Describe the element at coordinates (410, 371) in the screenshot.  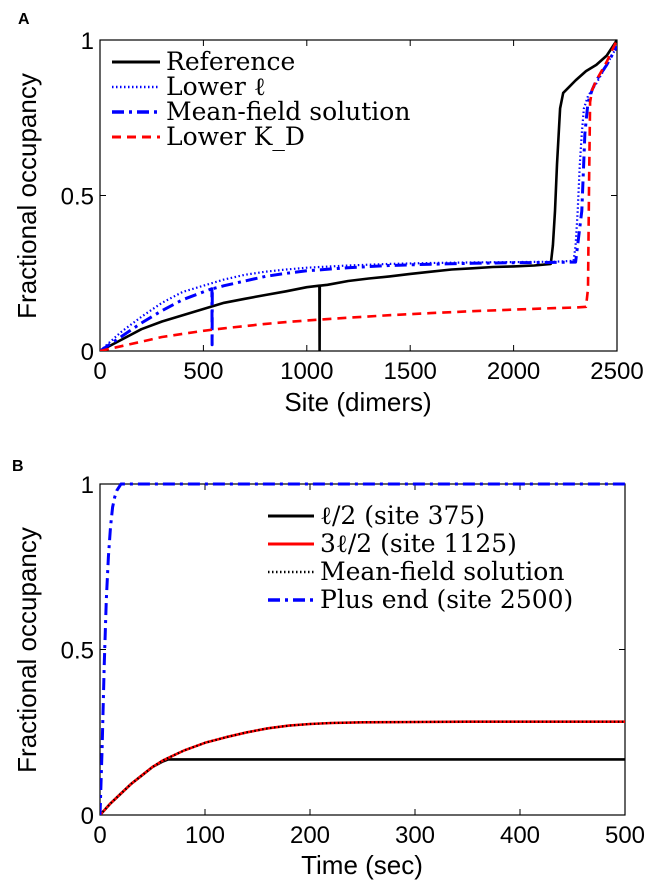
I see `panel-a-x-tick-label: 1500` at that location.